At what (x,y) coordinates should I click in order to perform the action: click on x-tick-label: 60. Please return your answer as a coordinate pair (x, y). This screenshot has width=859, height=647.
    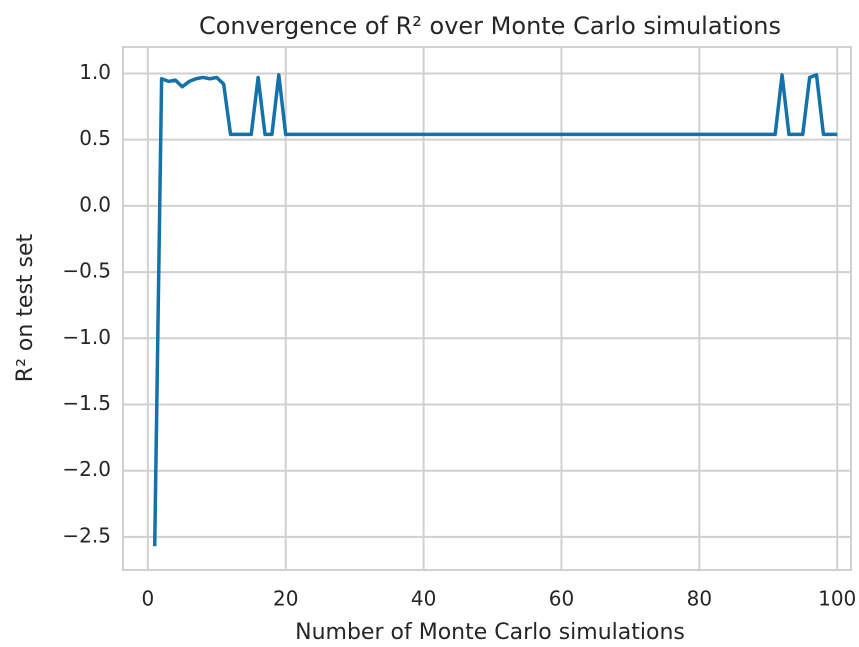
    Looking at the image, I should click on (561, 599).